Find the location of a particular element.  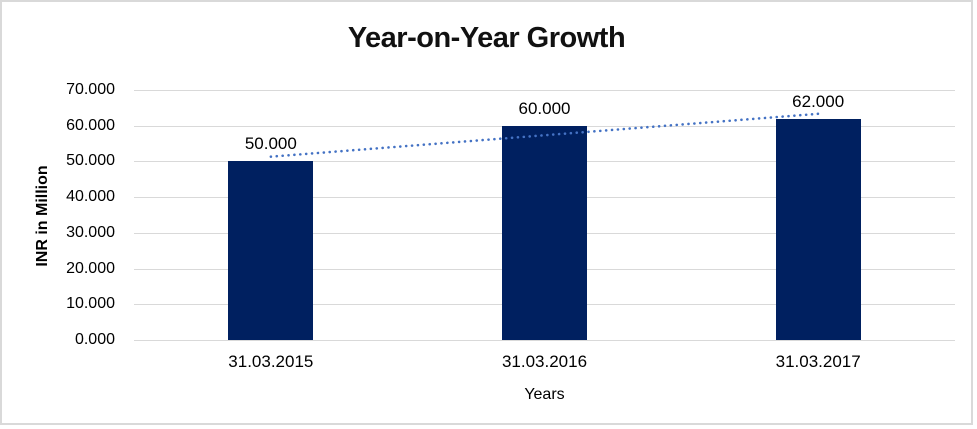

y-tick-label: 10.000 is located at coordinates (90, 304).